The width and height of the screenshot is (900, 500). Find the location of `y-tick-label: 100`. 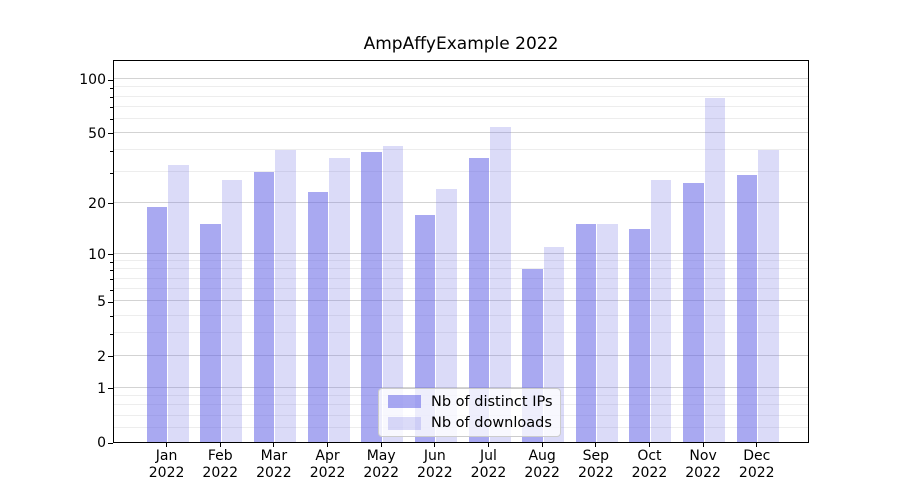

y-tick-label: 100 is located at coordinates (92, 80).